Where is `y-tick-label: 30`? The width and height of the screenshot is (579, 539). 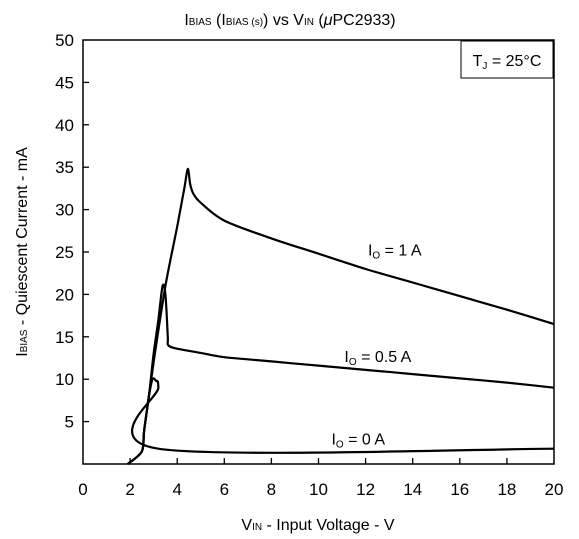 y-tick-label: 30 is located at coordinates (64, 210).